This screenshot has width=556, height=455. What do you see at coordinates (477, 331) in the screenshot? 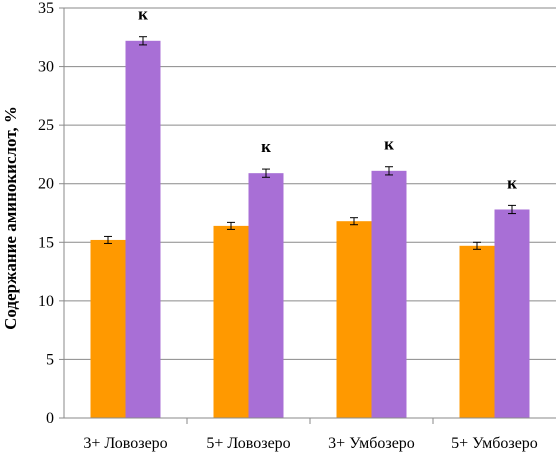
I see `bar-s0-c3` at bounding box center [477, 331].